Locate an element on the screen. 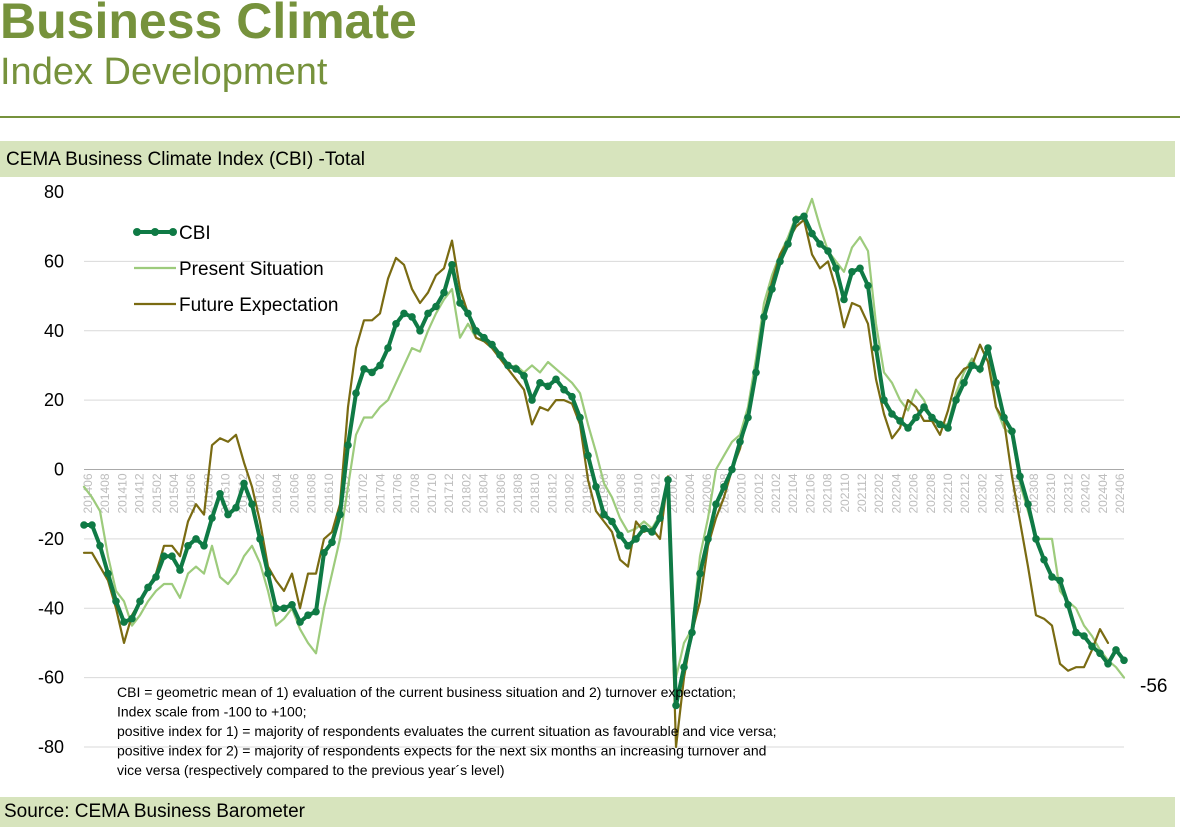  x-tick-label: 202208 is located at coordinates (931, 493).